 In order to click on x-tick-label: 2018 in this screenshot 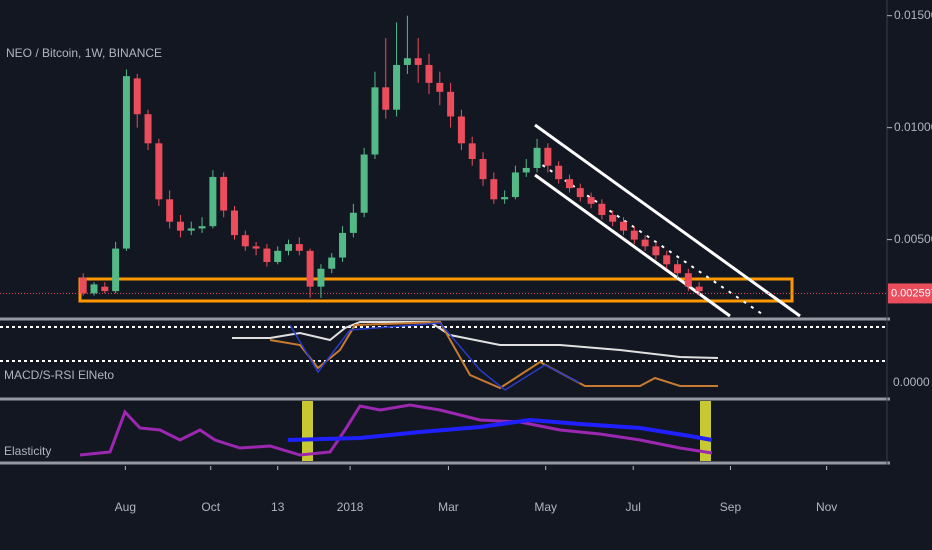, I will do `click(350, 507)`.